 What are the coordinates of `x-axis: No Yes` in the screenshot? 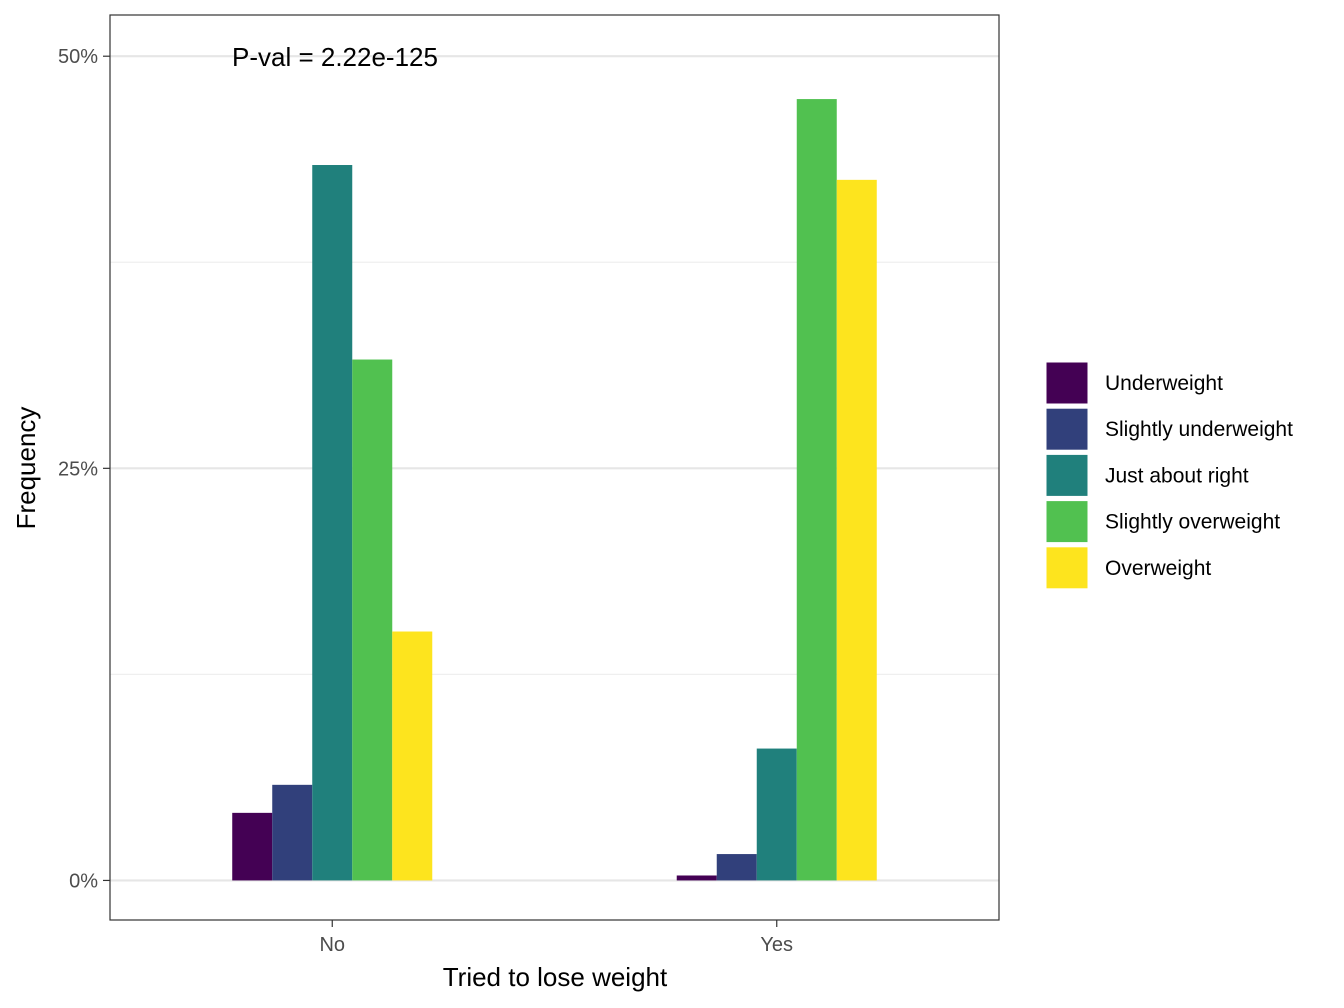 It's located at (556, 938).